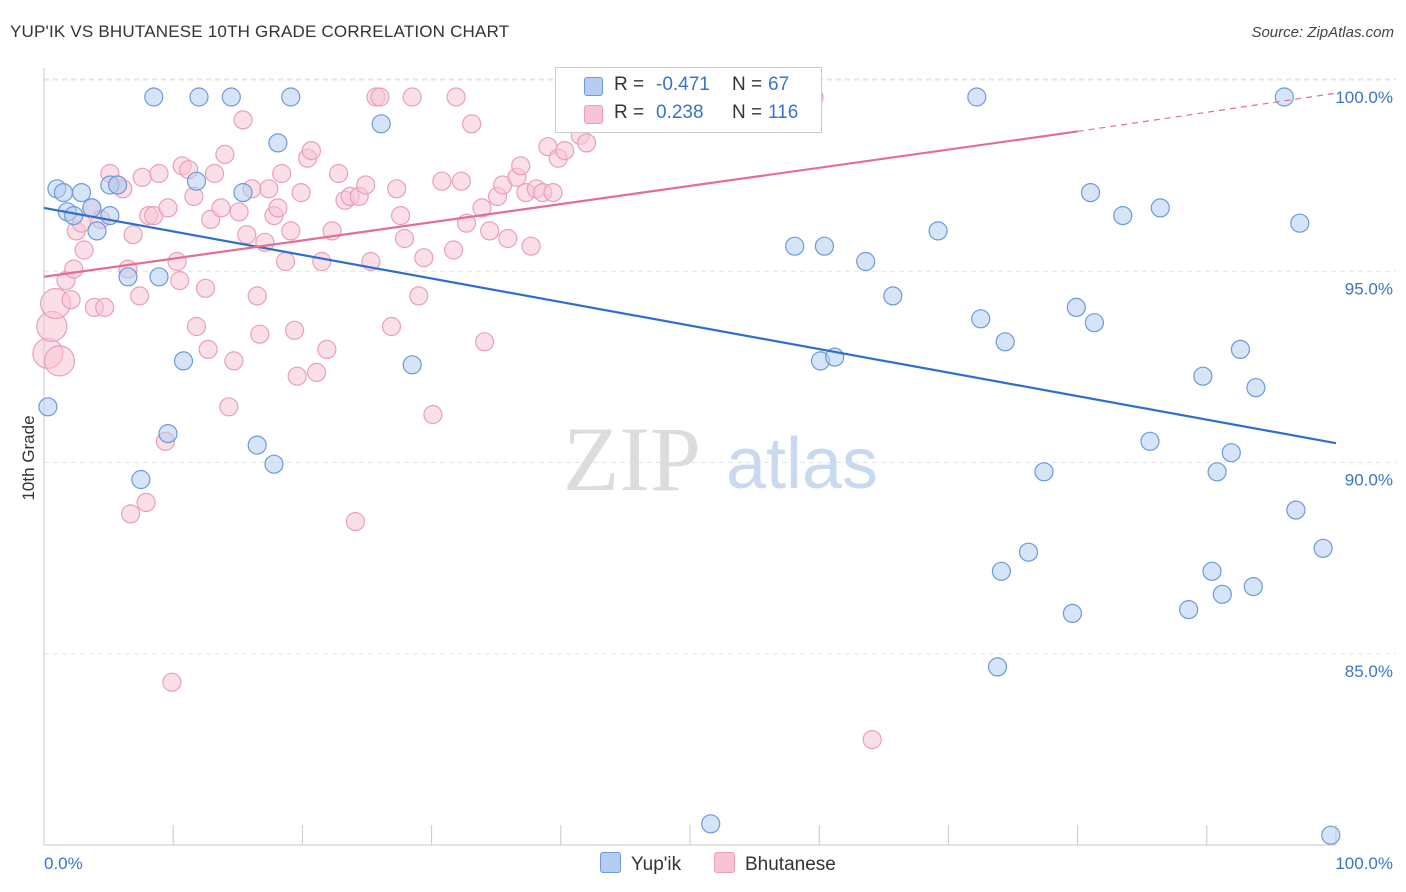  What do you see at coordinates (688, 100) in the screenshot?
I see `correlation-legend: R = -0.471 N = 67 R = 0.238 N = 116` at bounding box center [688, 100].